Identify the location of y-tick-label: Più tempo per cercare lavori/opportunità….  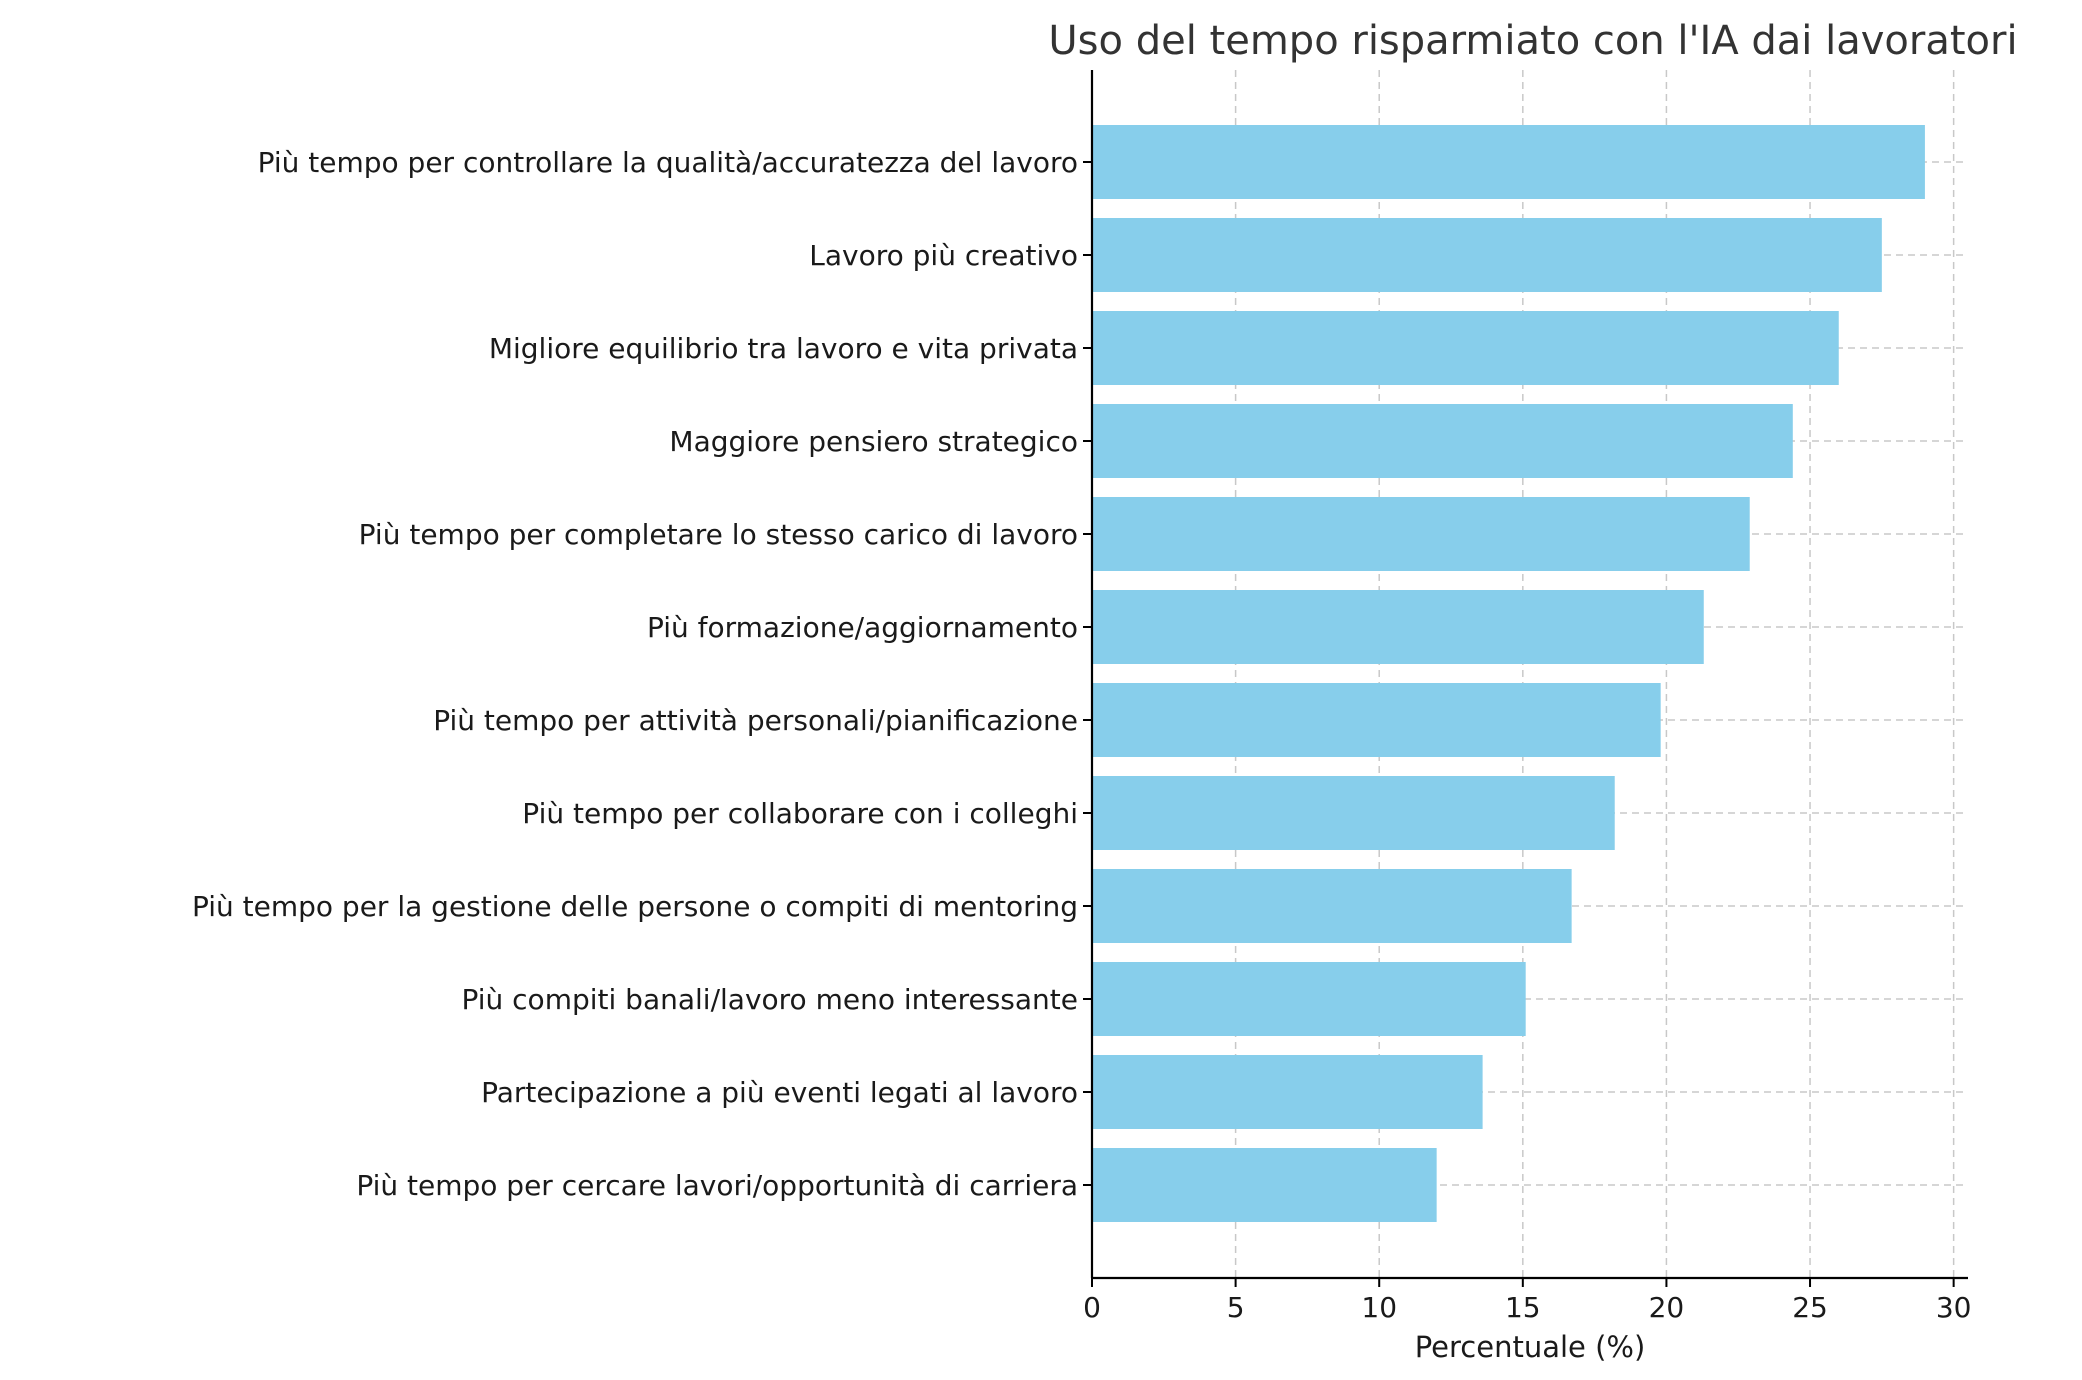
(717, 1185).